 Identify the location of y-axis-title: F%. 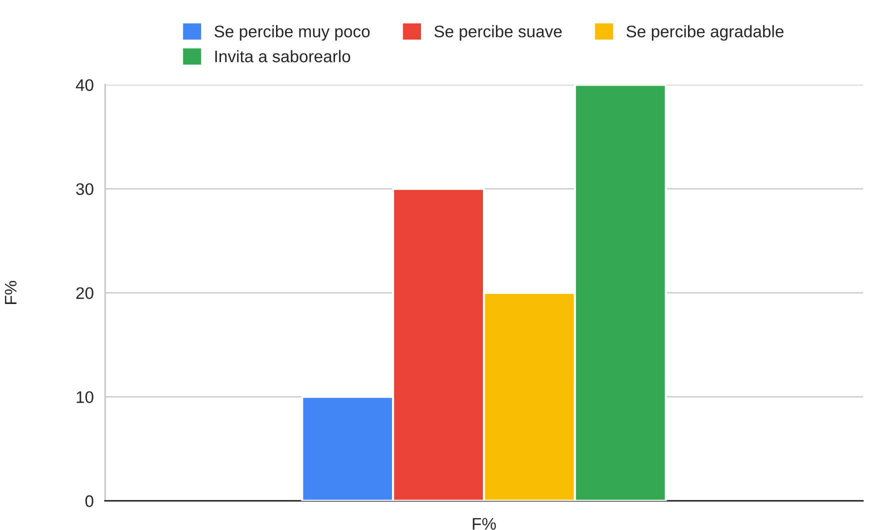
(10, 292).